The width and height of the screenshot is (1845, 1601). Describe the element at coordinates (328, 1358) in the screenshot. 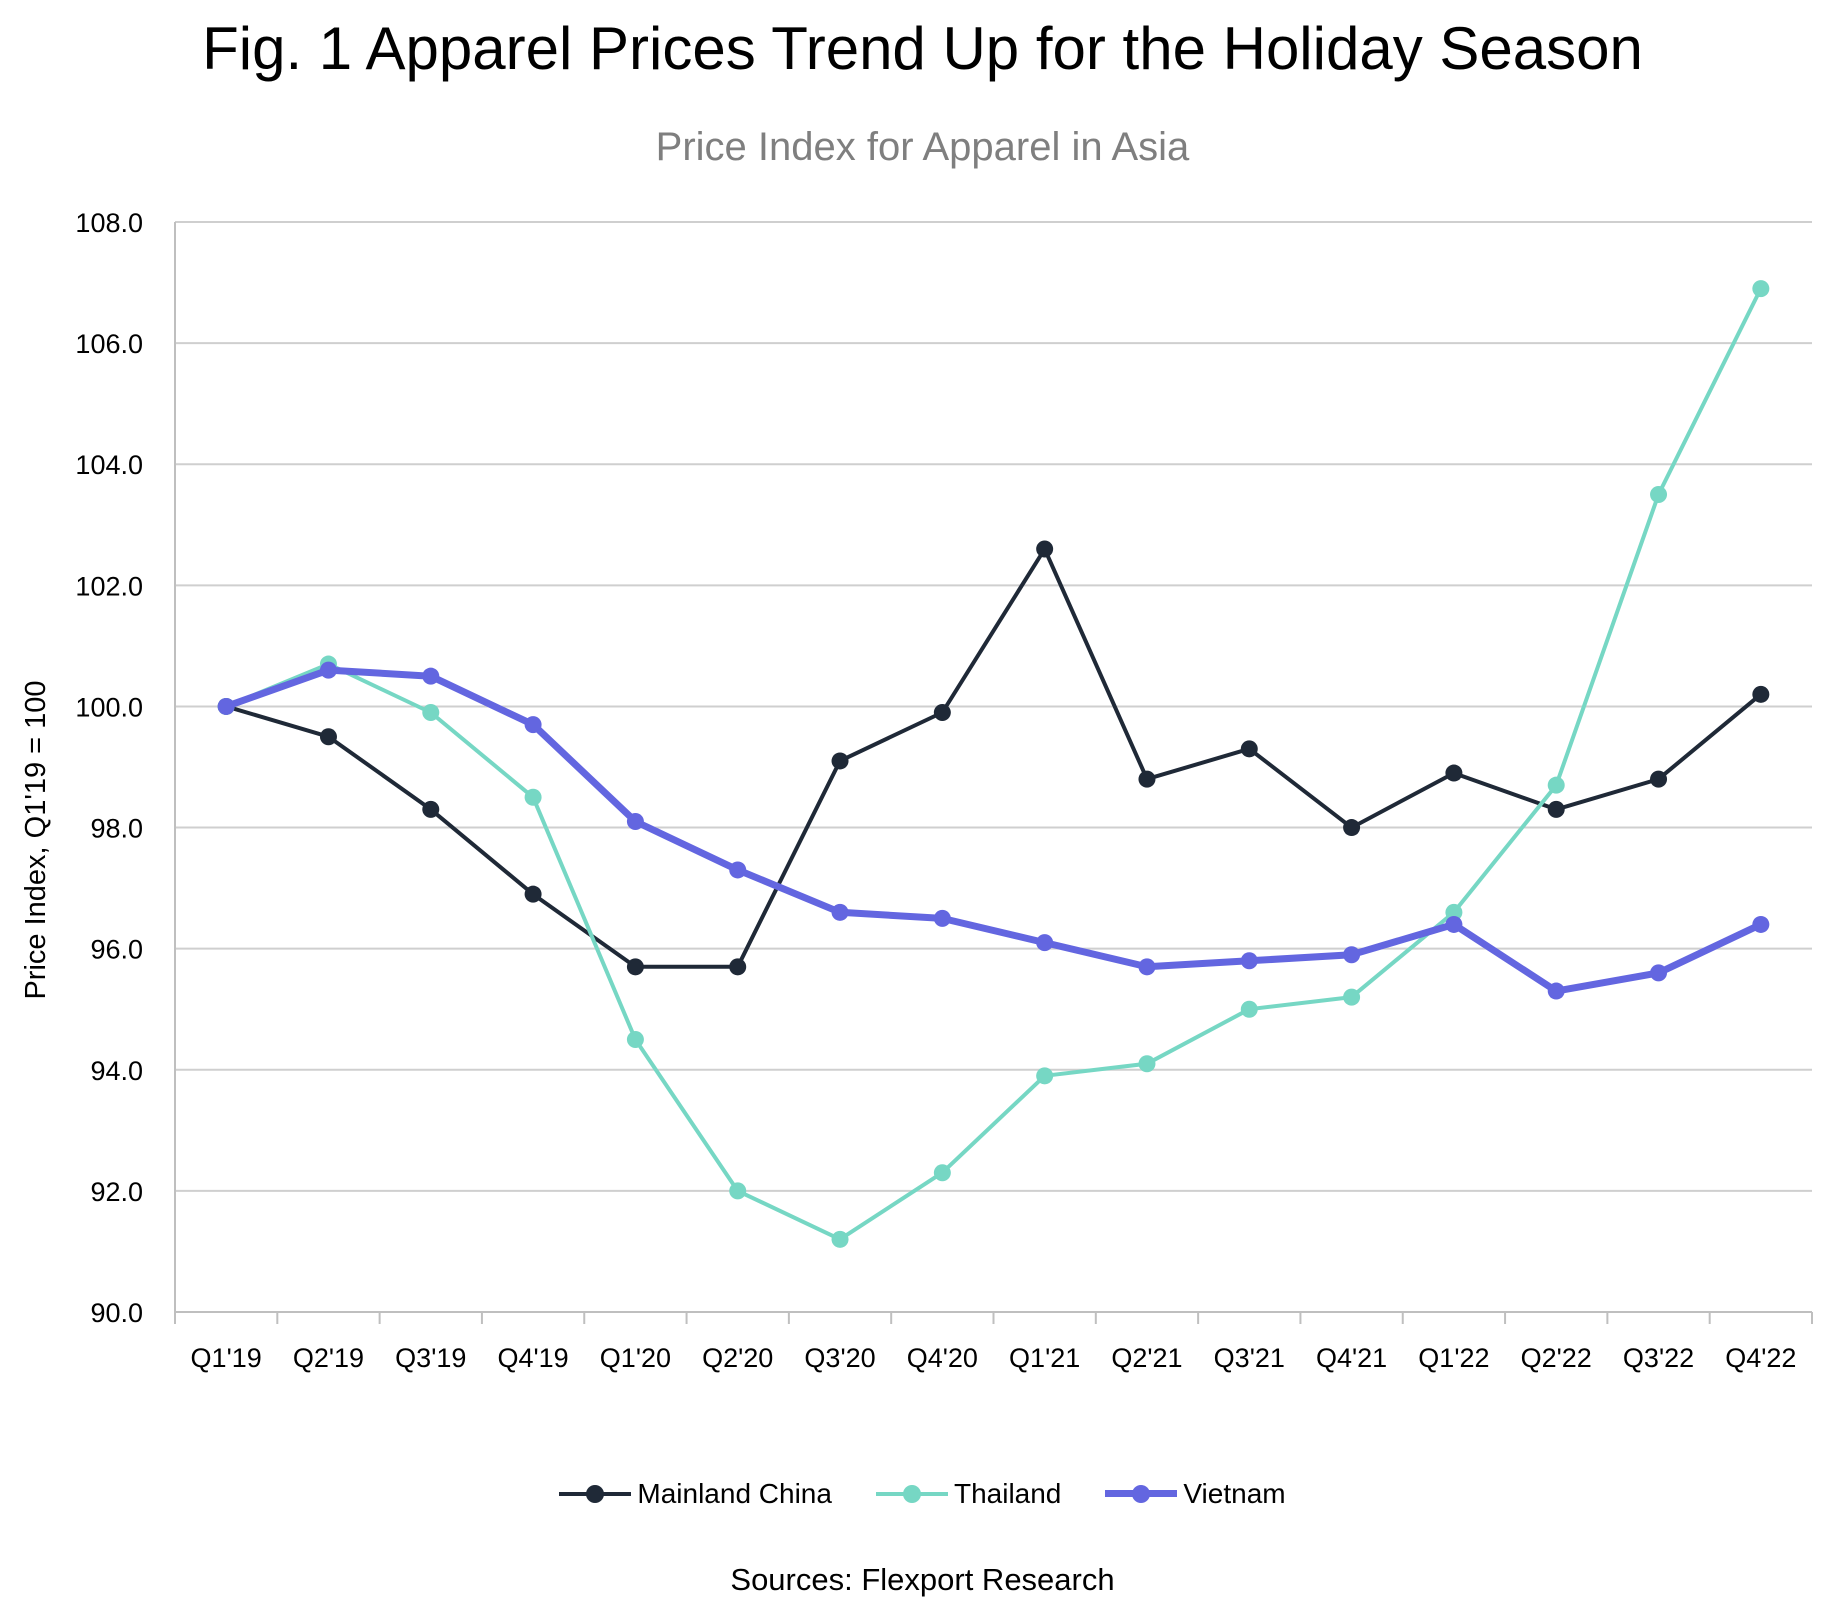

I see `x-tick-label: Q2'19` at that location.